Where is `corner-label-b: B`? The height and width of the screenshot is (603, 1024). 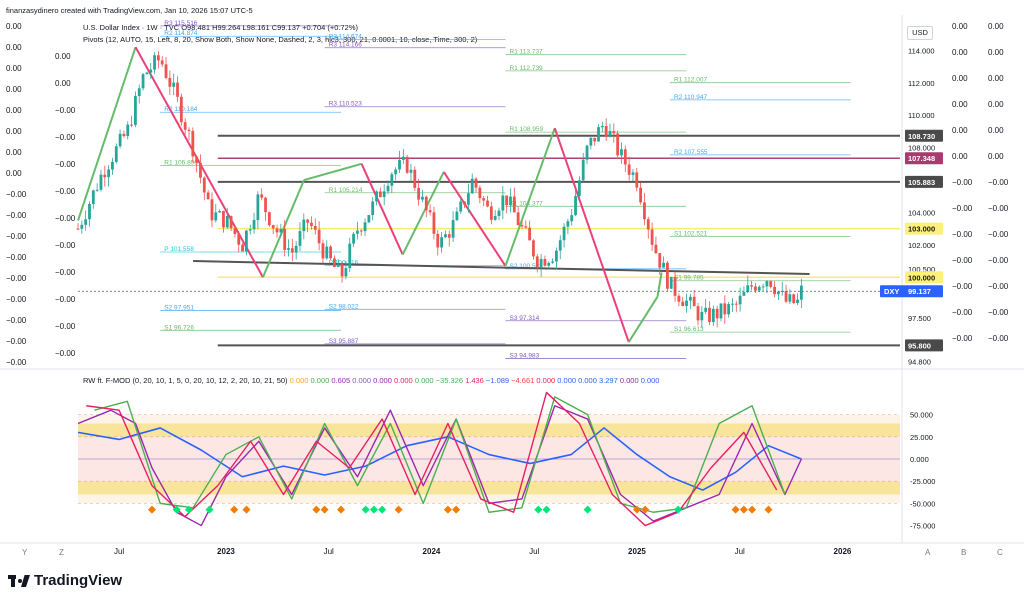 corner-label-b: B is located at coordinates (964, 552).